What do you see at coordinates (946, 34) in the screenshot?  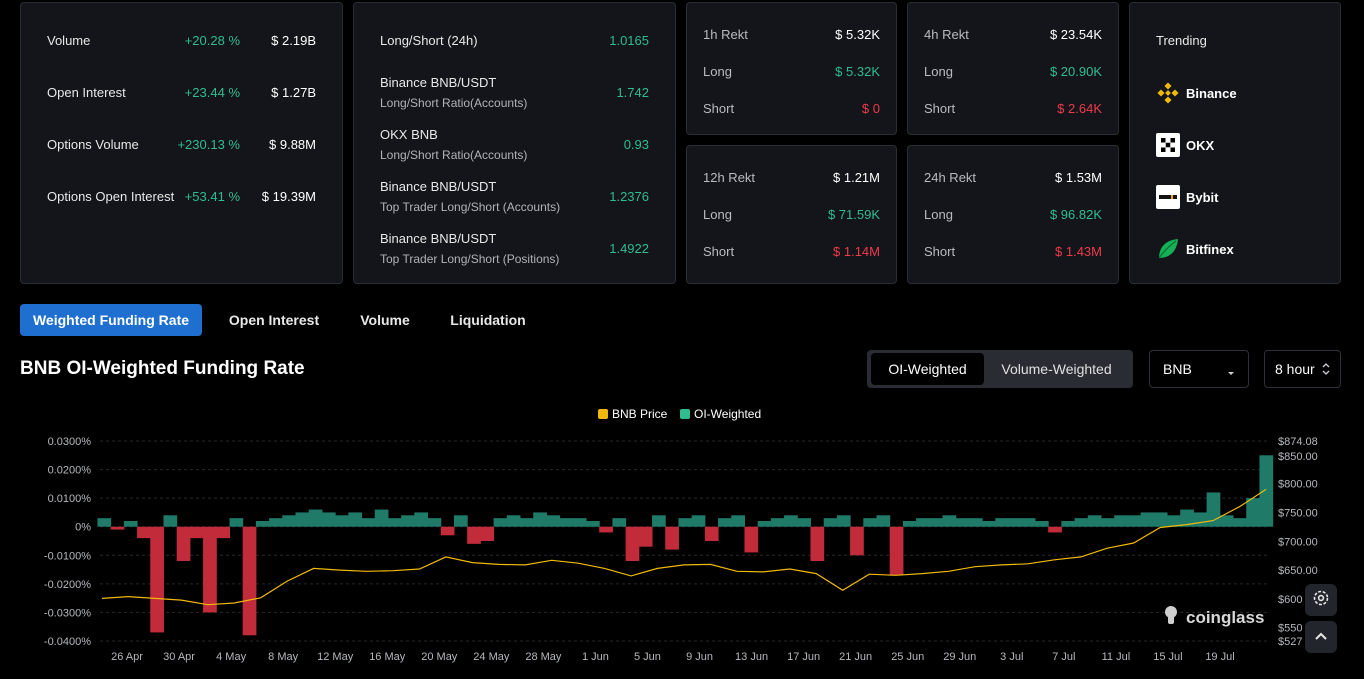 I see `rekt-title: 4h Rekt` at bounding box center [946, 34].